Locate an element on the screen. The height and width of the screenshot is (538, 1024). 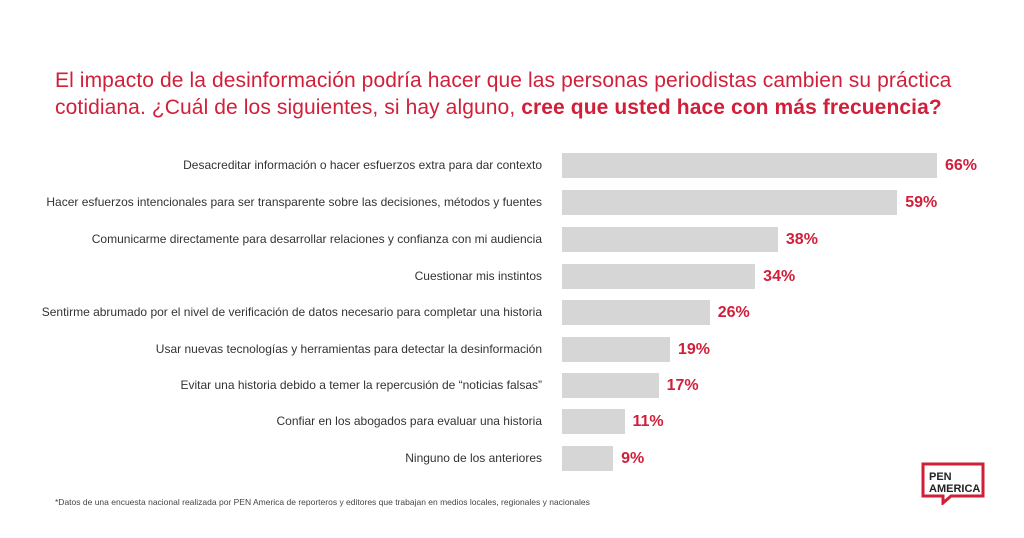
logo-line-1: PEN is located at coordinates (940, 477).